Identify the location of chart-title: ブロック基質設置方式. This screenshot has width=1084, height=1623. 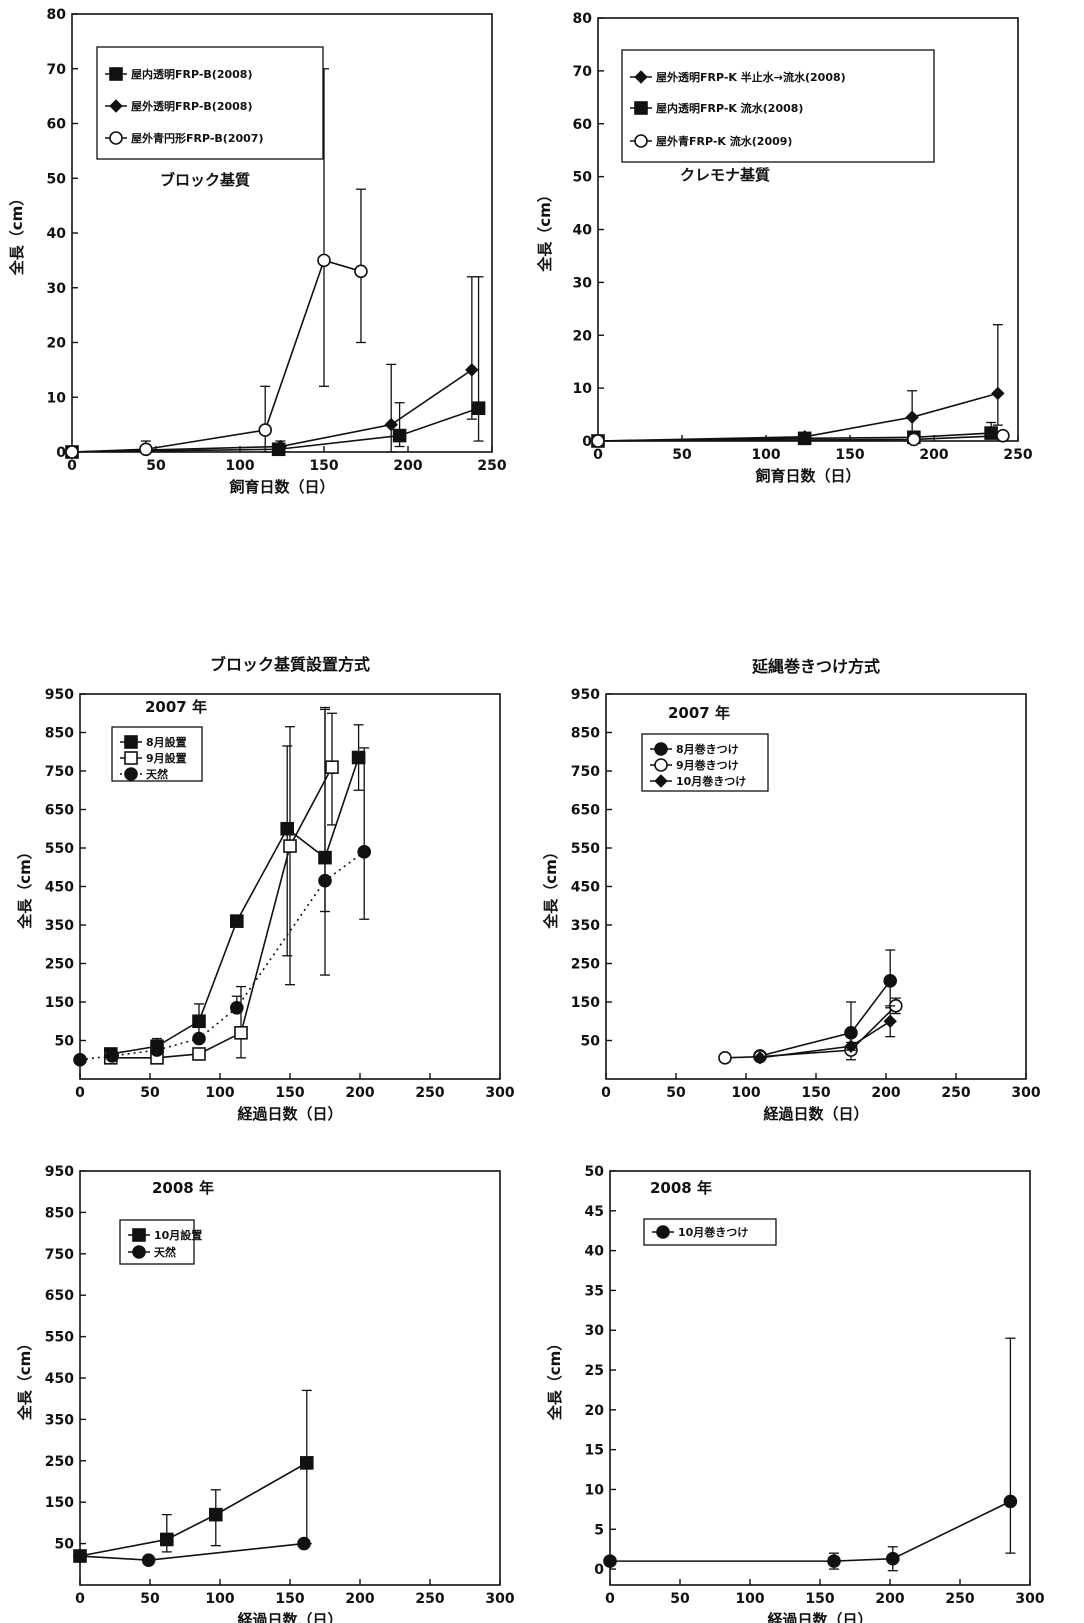
(290, 664).